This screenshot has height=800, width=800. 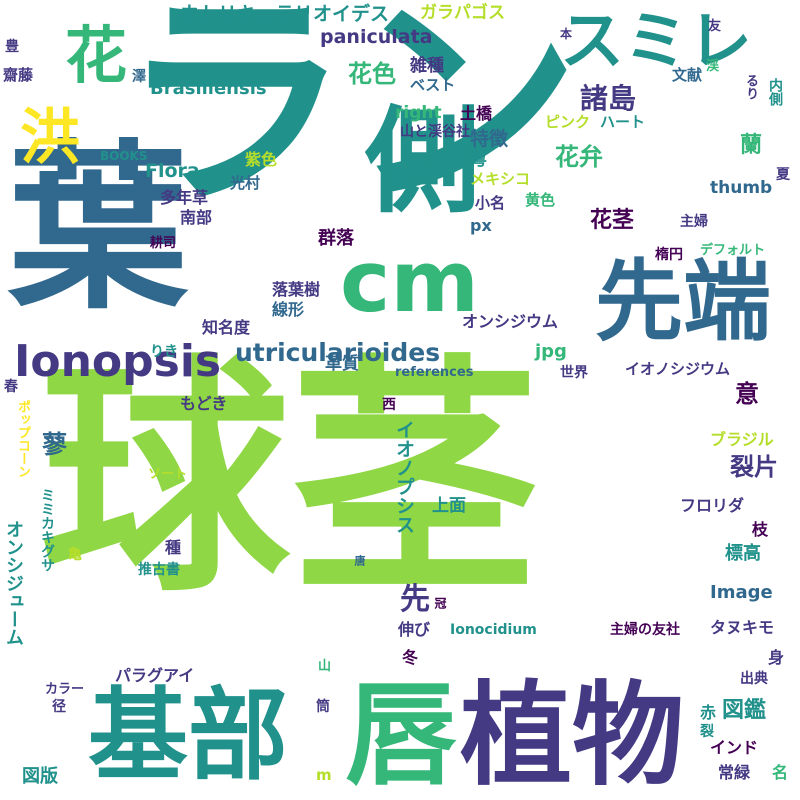 I want to click on word-right: right, so click(x=418, y=113).